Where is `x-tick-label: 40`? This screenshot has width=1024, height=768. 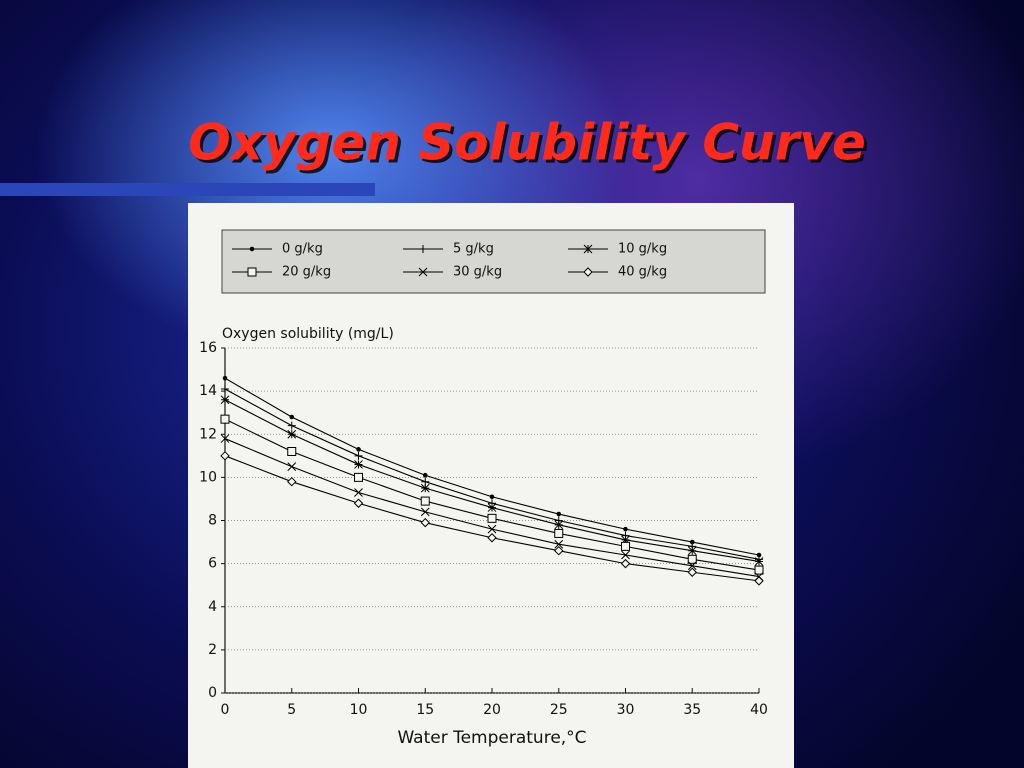
x-tick-label: 40 is located at coordinates (759, 710).